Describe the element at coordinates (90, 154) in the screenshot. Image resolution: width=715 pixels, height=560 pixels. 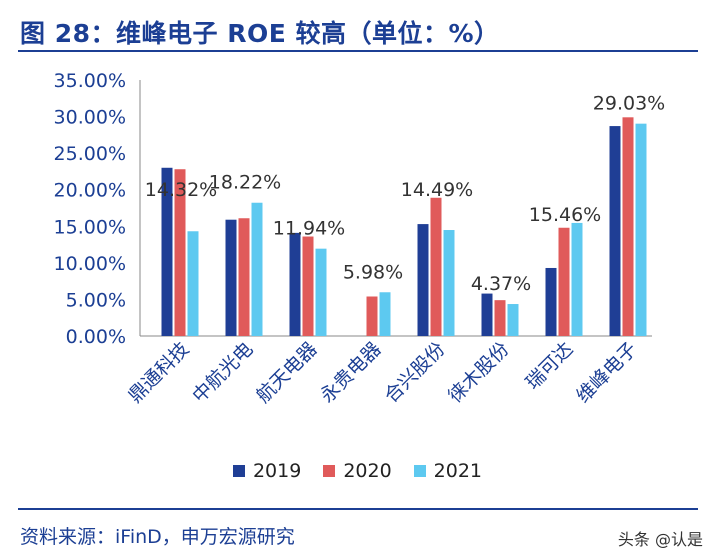
I see `y-tick-label: 25.00%` at that location.